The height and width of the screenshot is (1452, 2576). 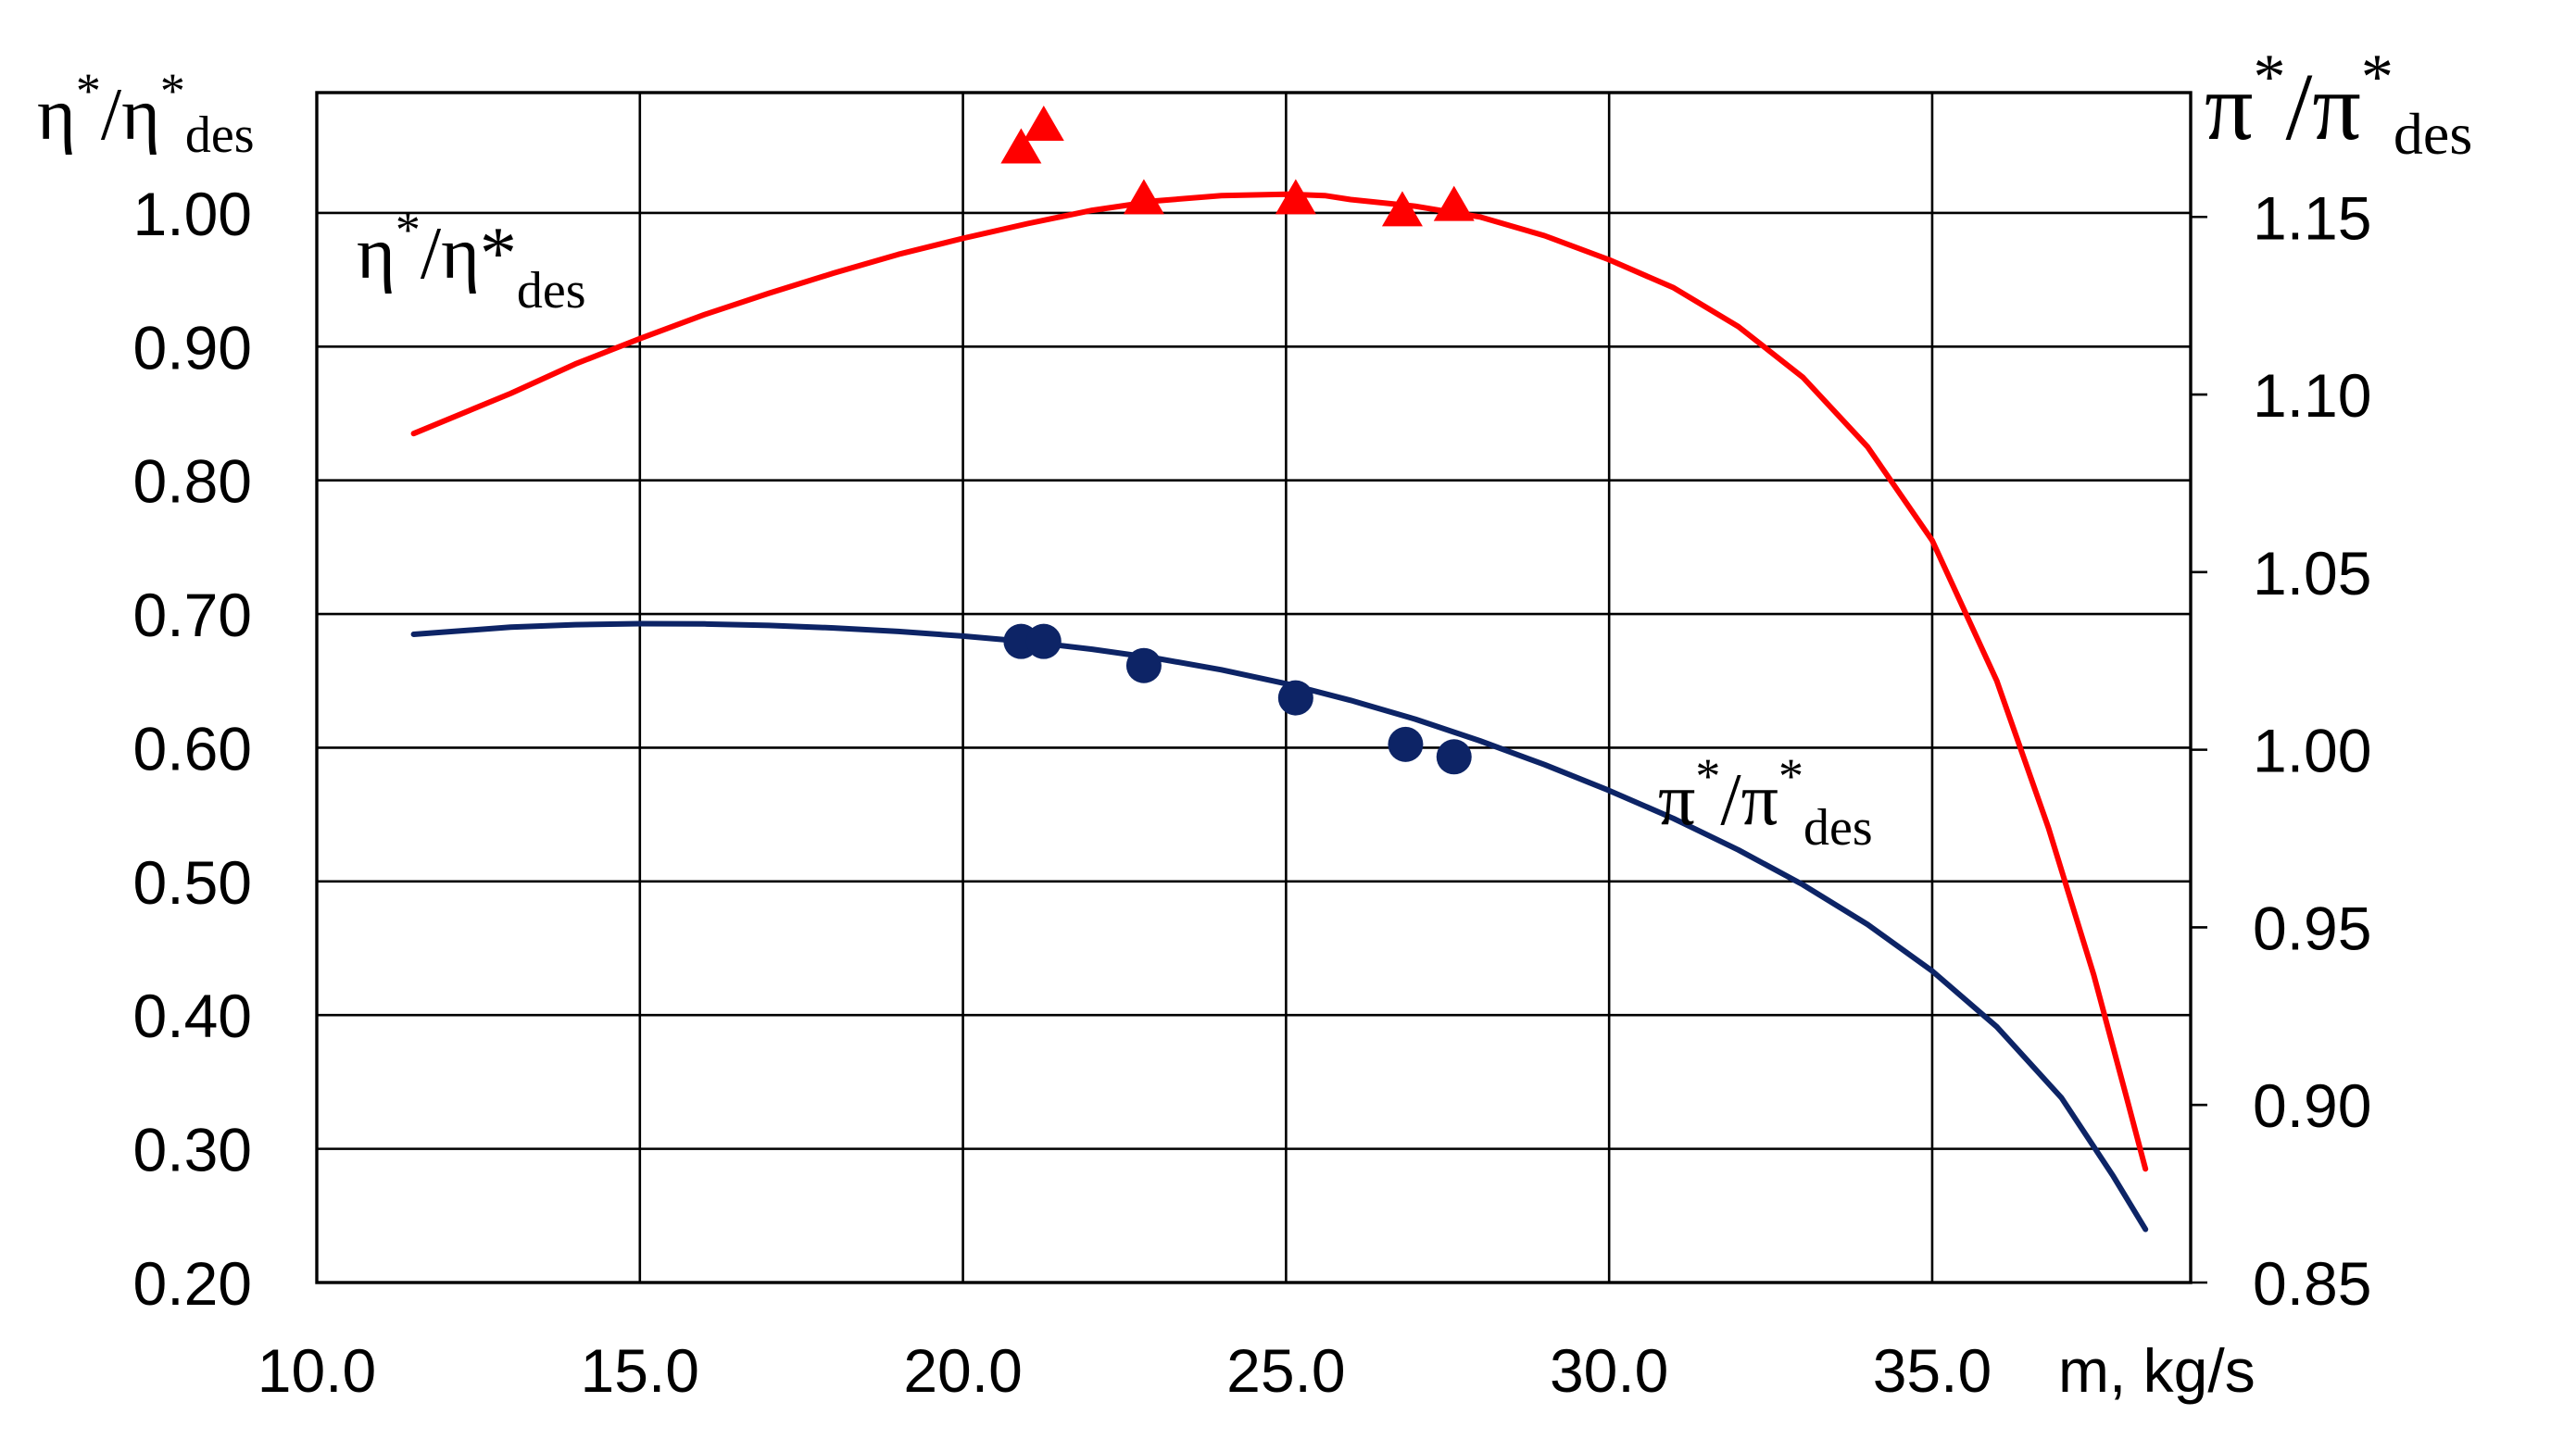 What do you see at coordinates (471, 260) in the screenshot?
I see `eta-series-label: η*/η*des` at bounding box center [471, 260].